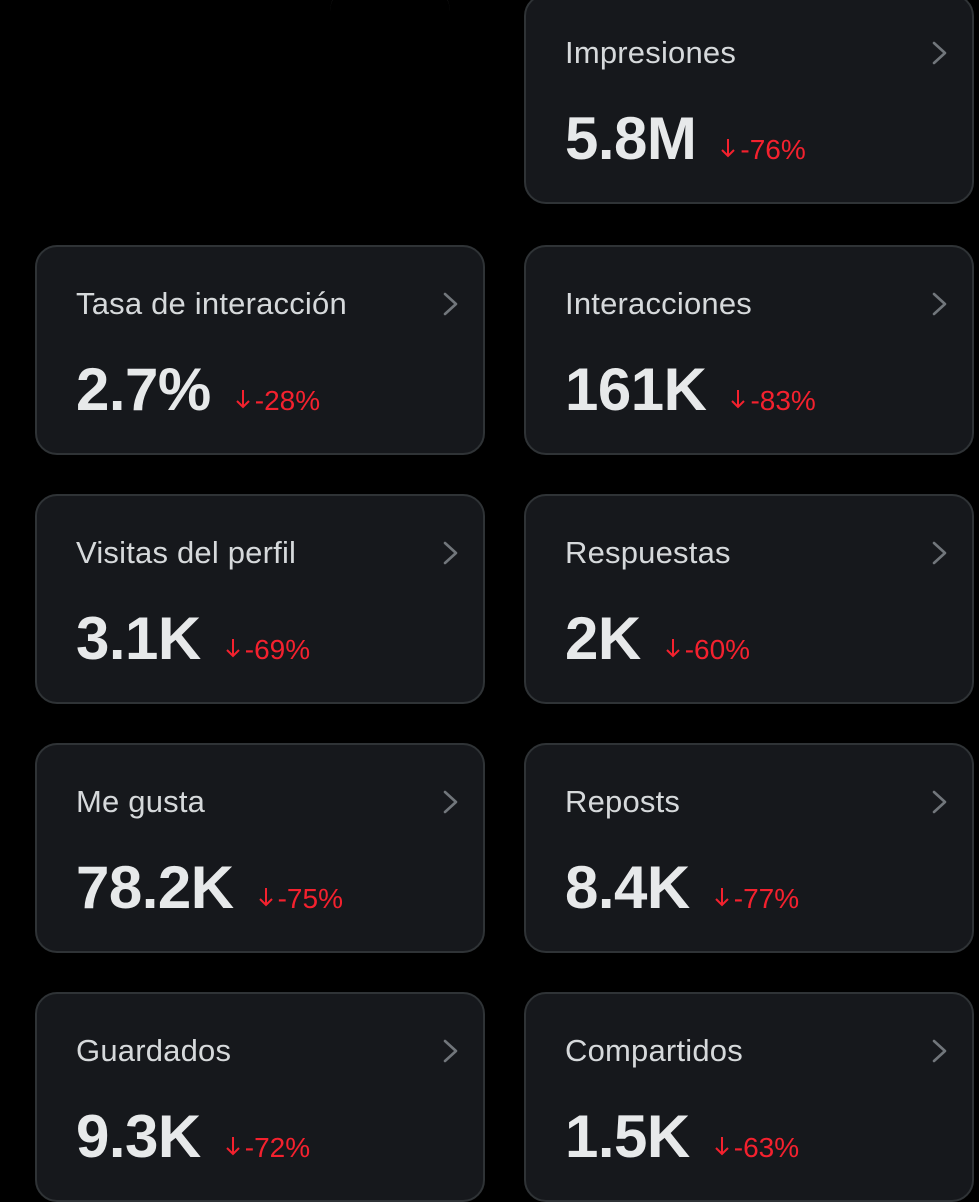 This screenshot has width=979, height=1202. I want to click on metric-value: 78.2K, so click(155, 887).